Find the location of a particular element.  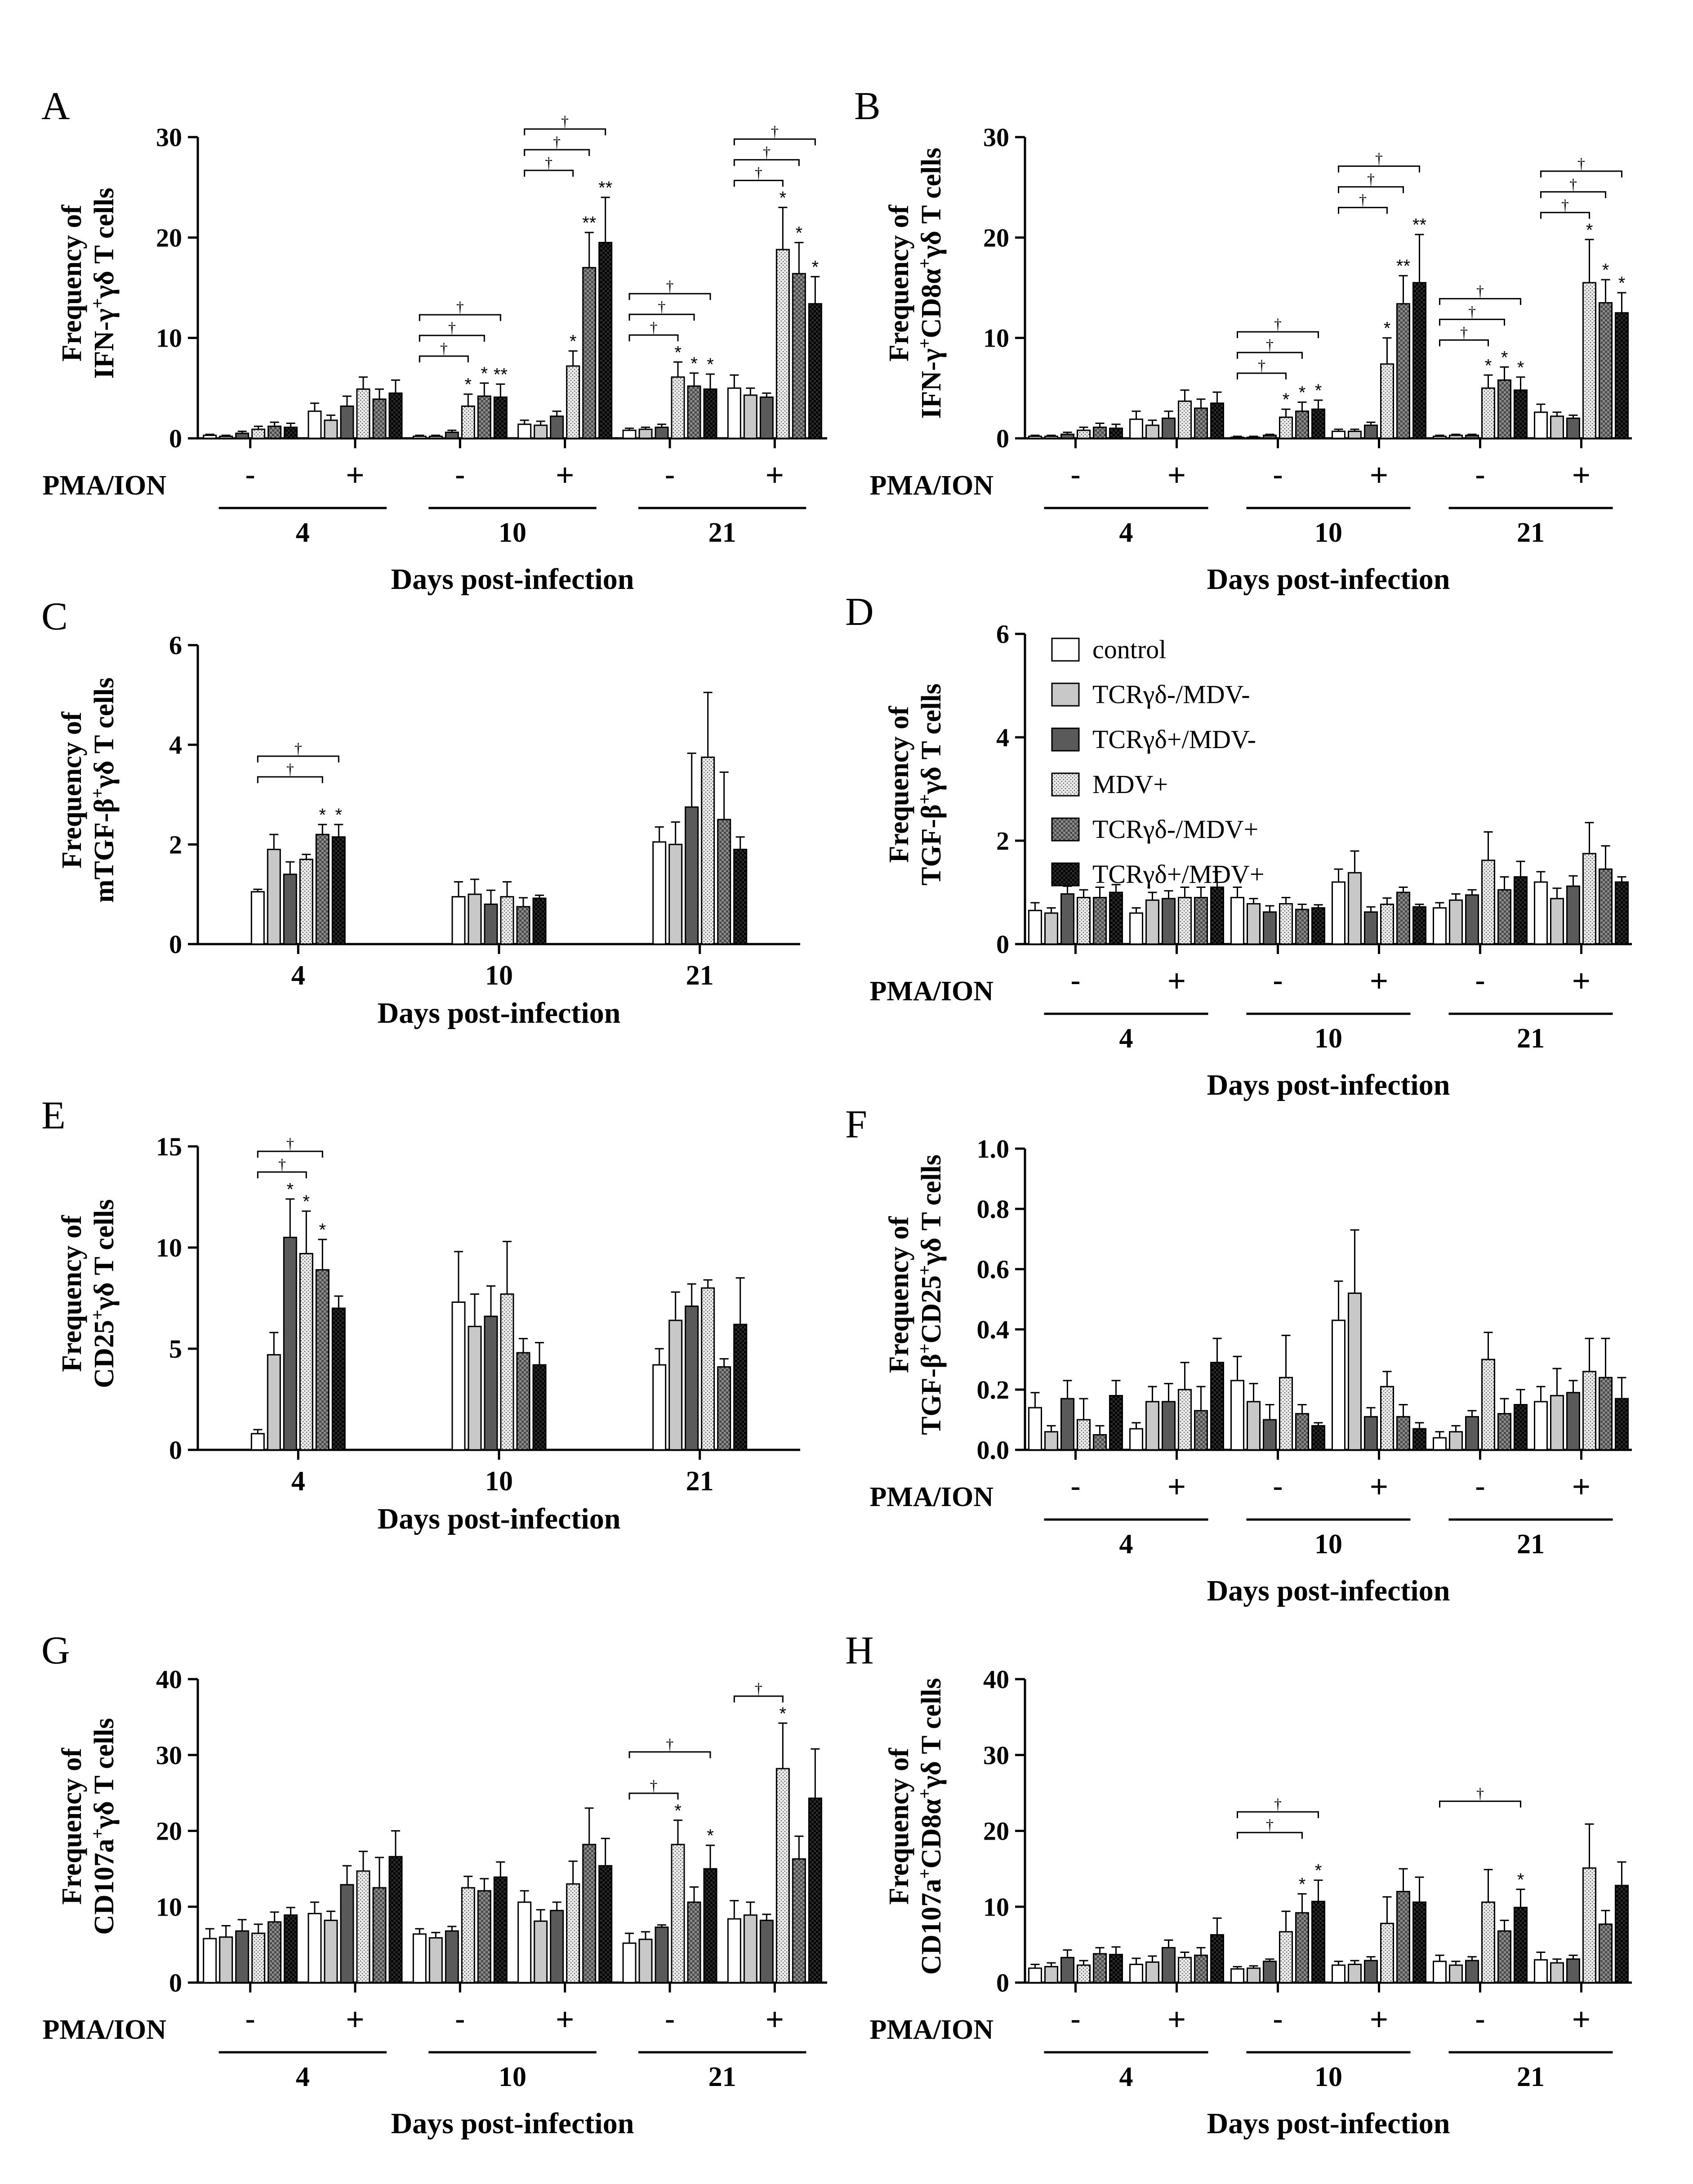

y-tick-label: 20 is located at coordinates (169, 1832).